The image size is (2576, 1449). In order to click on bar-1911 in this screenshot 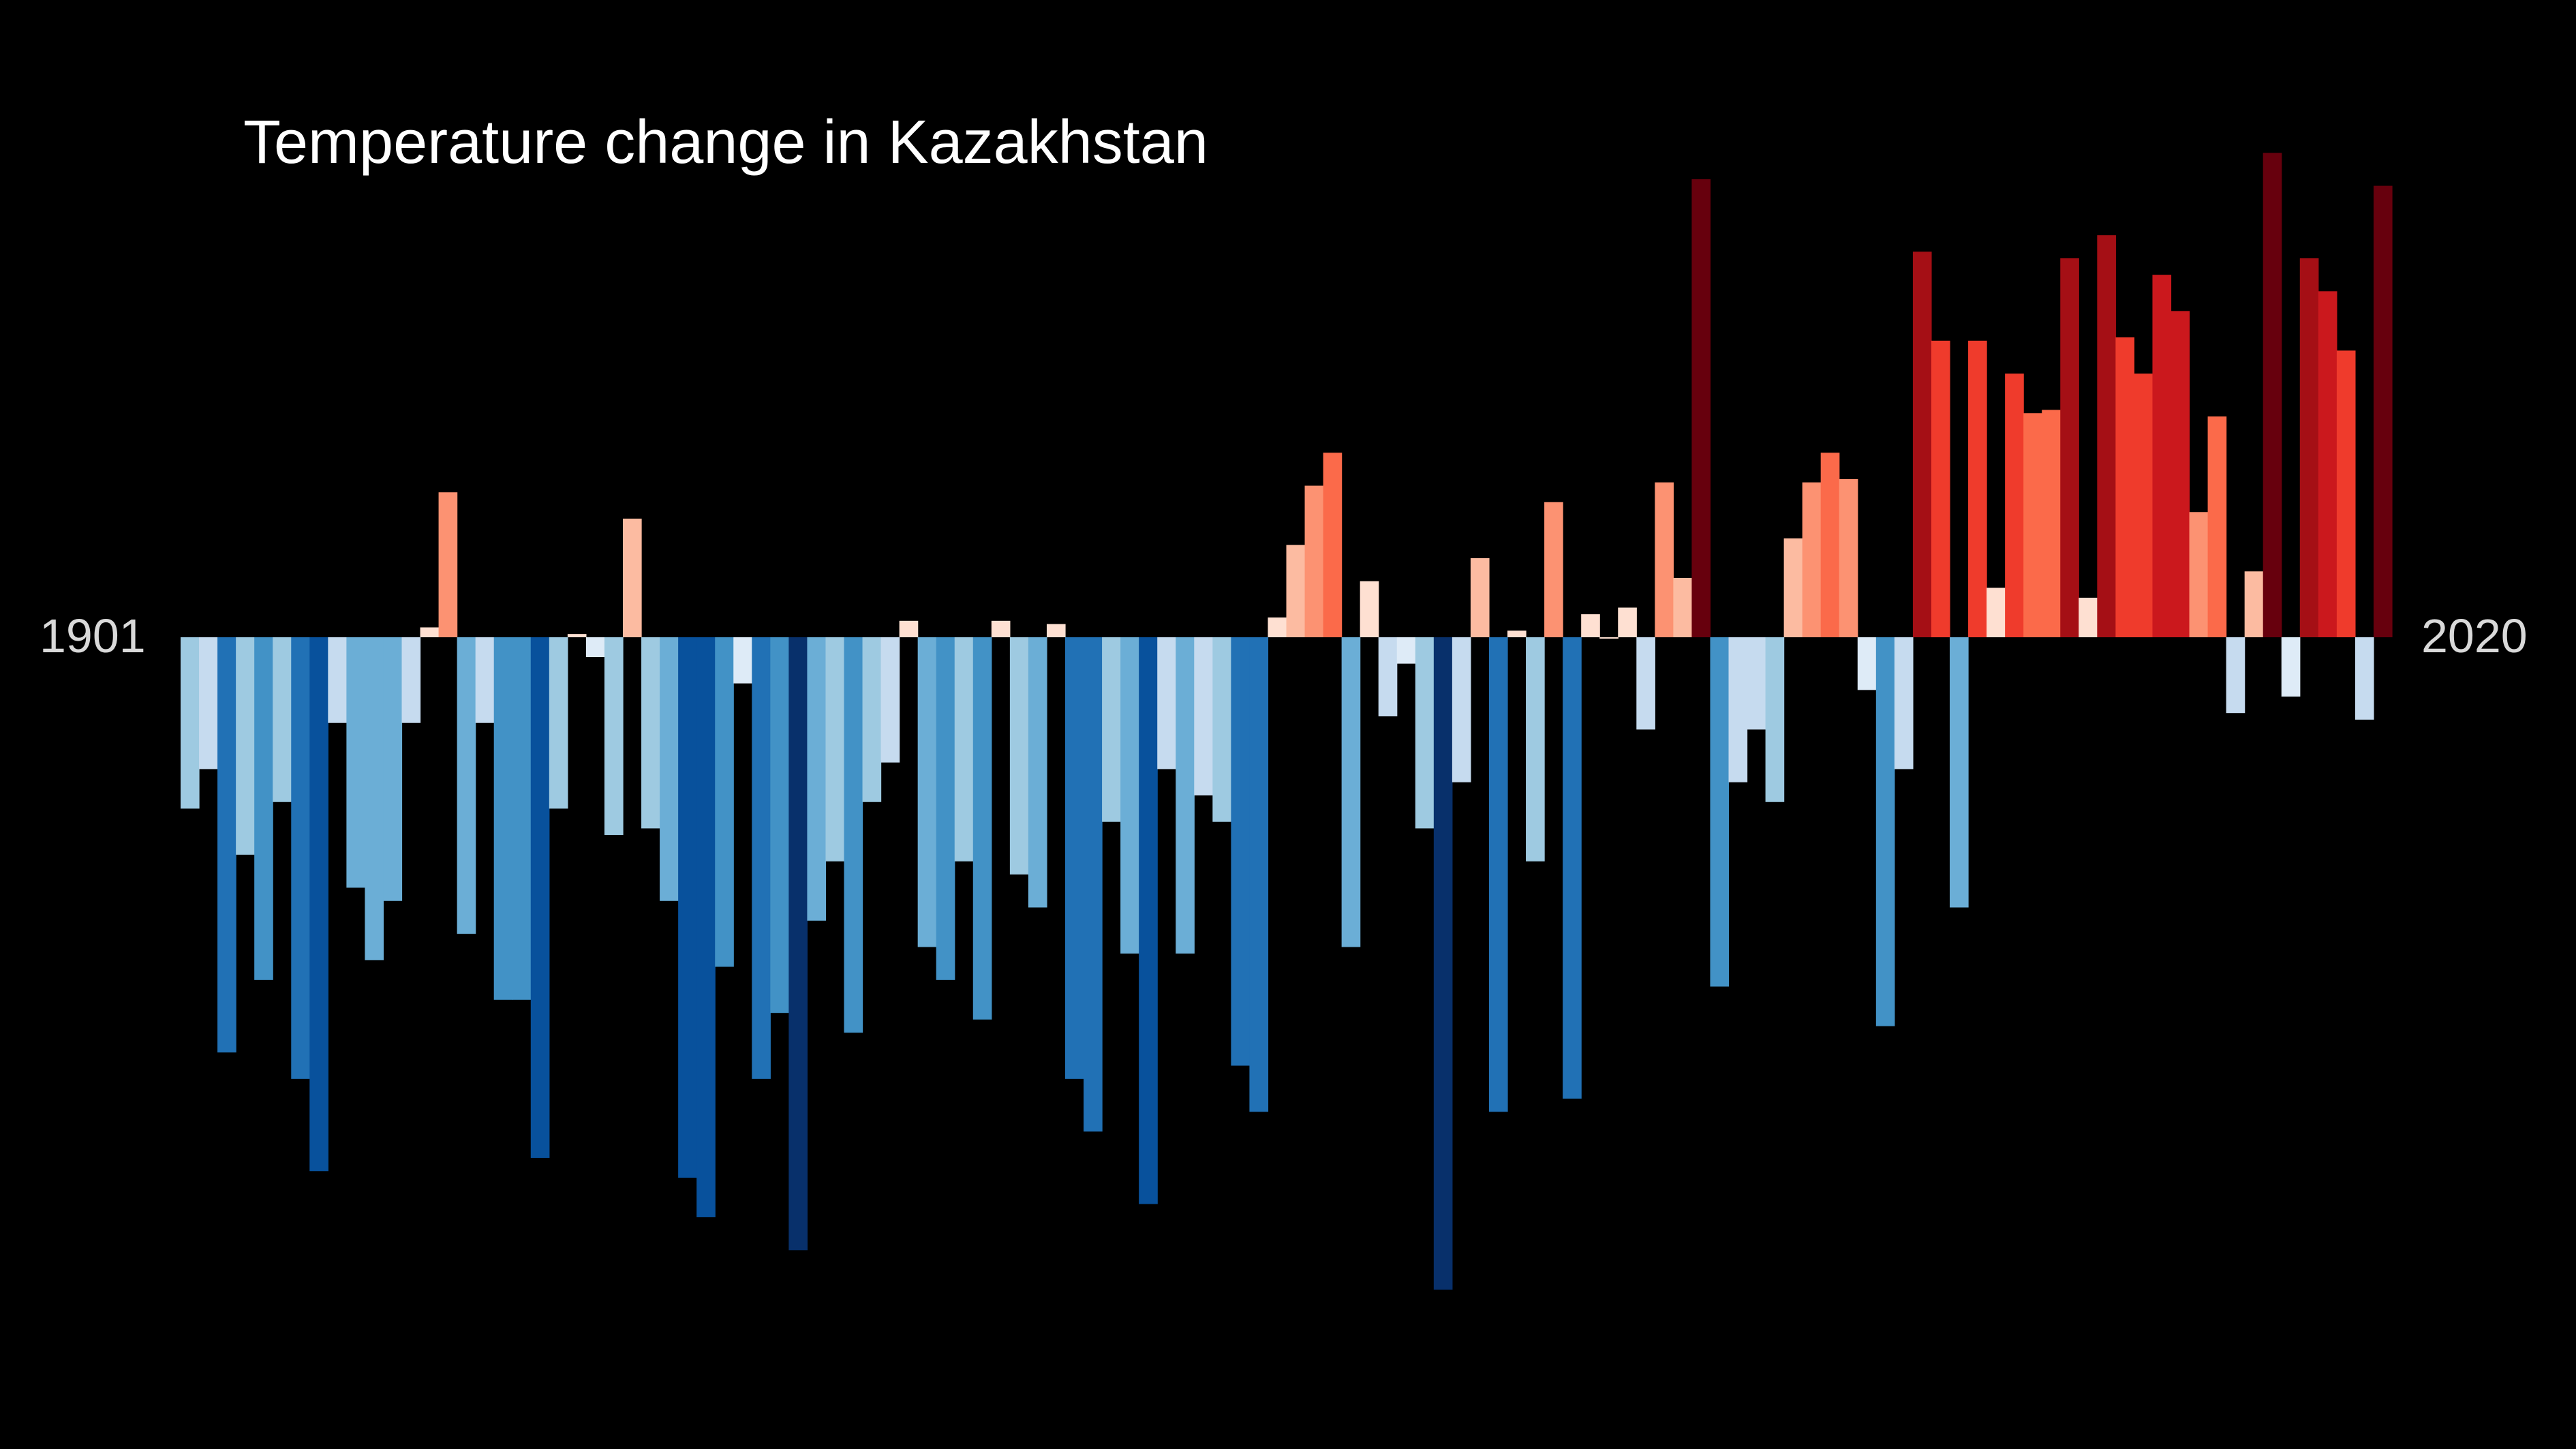, I will do `click(374, 798)`.